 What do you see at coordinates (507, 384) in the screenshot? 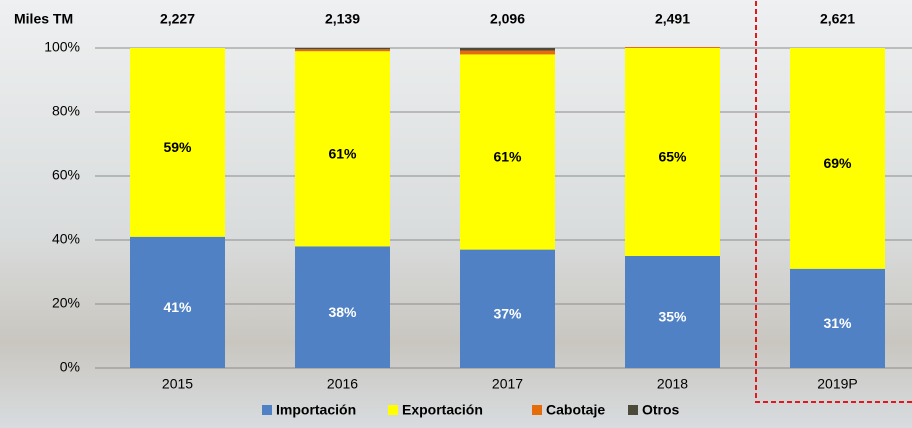
I see `x-tick-label: 2017` at bounding box center [507, 384].